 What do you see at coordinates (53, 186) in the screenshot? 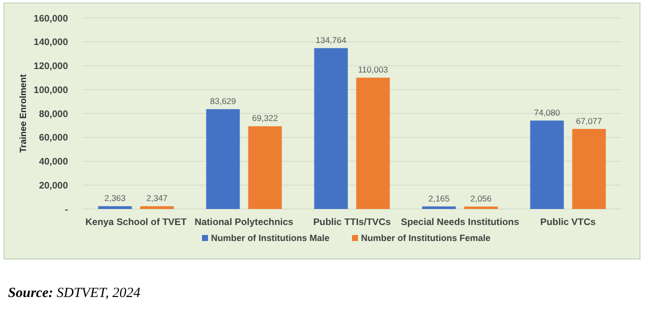
I see `y-tick-label: 20,000` at bounding box center [53, 186].